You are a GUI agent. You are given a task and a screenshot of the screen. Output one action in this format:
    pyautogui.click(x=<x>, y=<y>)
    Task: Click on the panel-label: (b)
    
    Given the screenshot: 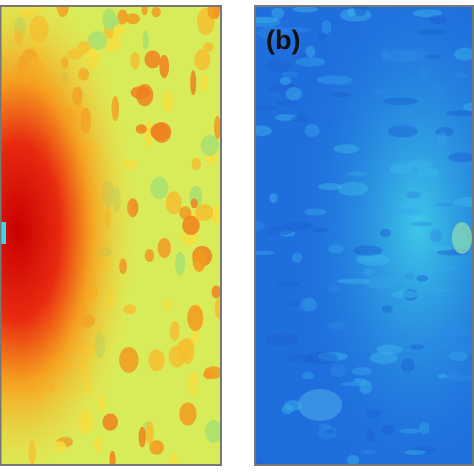 What is the action you would take?
    pyautogui.click(x=283, y=40)
    